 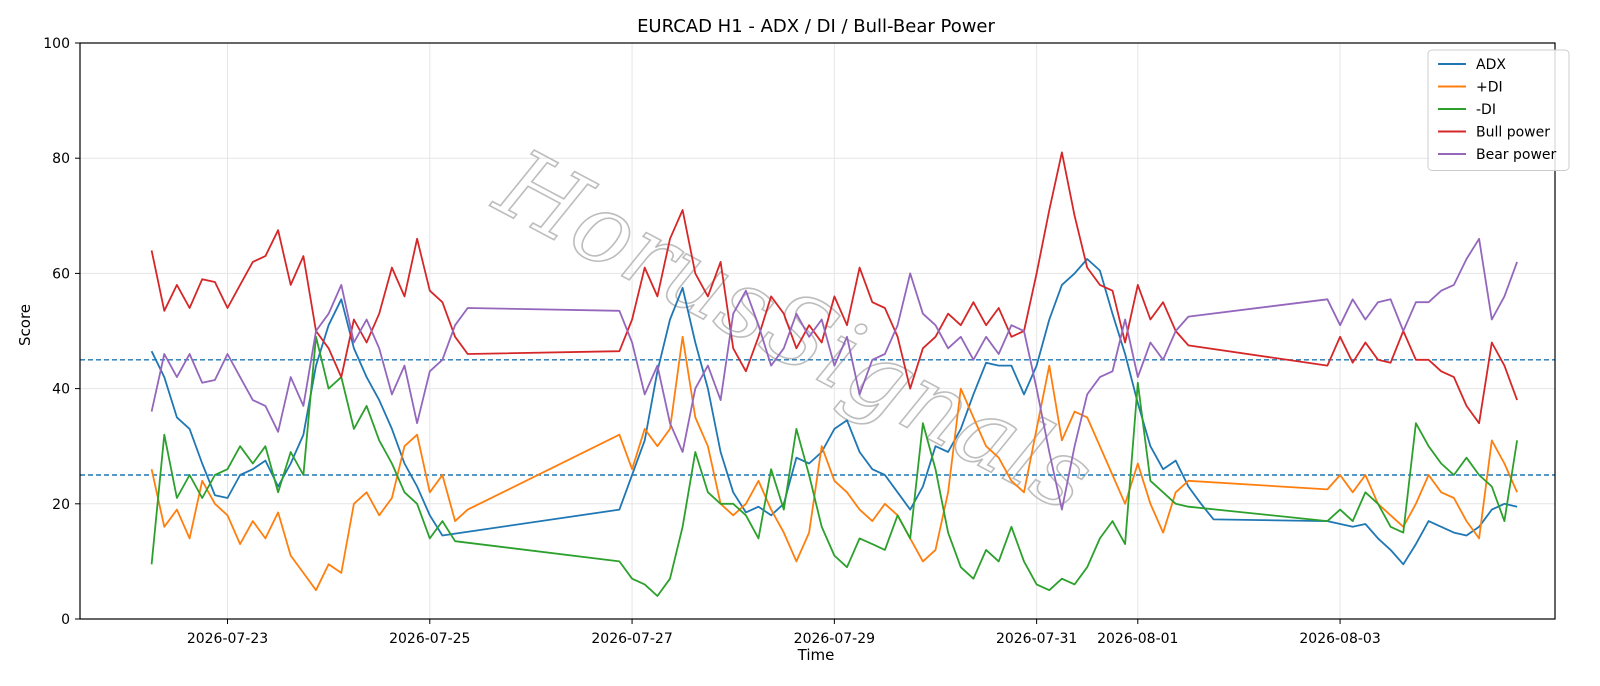 What do you see at coordinates (61, 332) in the screenshot?
I see `y-axis-ticks: 0 20 40 60 80 100` at bounding box center [61, 332].